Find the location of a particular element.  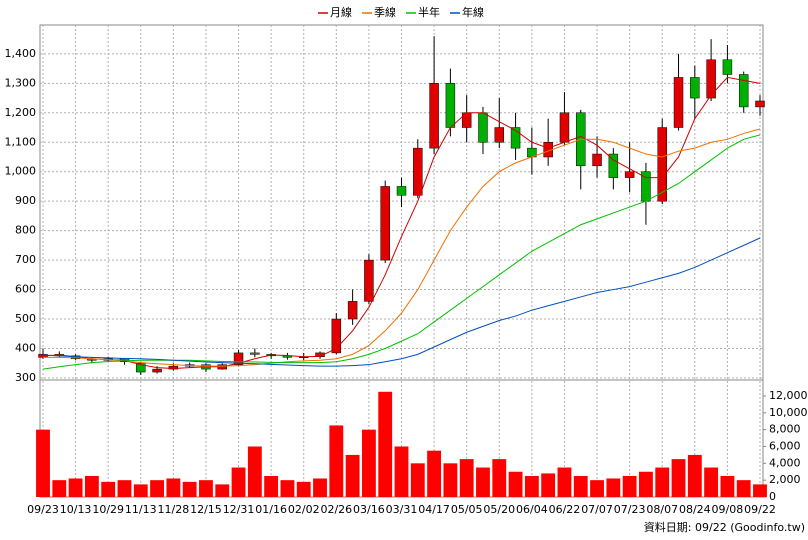

y-tick-label: 1,300 is located at coordinates (21, 82).